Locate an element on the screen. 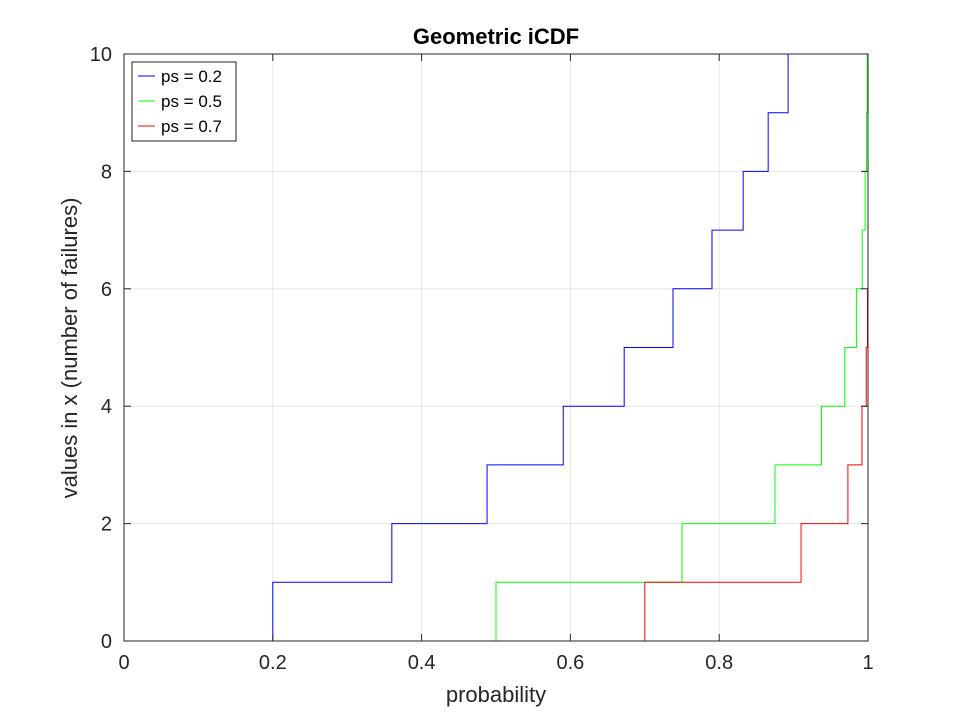 This screenshot has height=720, width=960. legend-entries: ps = 0.2 ps = 0.5 ps = 0.7 is located at coordinates (180, 101).